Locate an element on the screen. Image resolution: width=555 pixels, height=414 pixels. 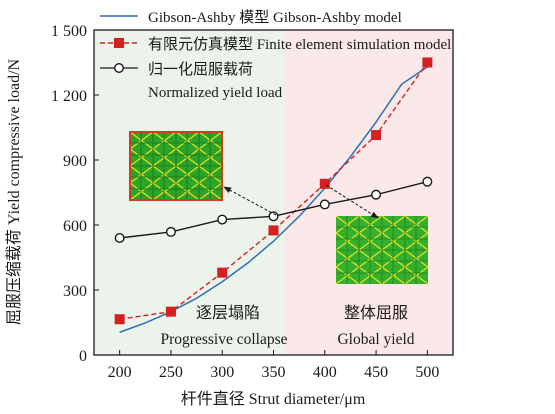
legend-label-normalized-cn: 归一化屈服载荷 is located at coordinates (200, 69).